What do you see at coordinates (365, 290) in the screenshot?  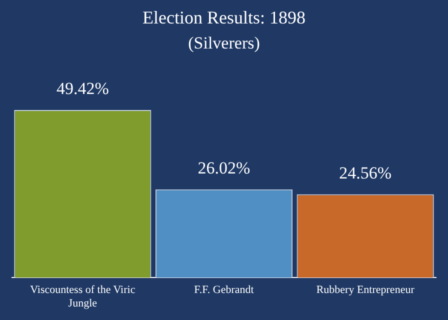 I see `x-tick-label: Rubbery Entrepreneur` at bounding box center [365, 290].